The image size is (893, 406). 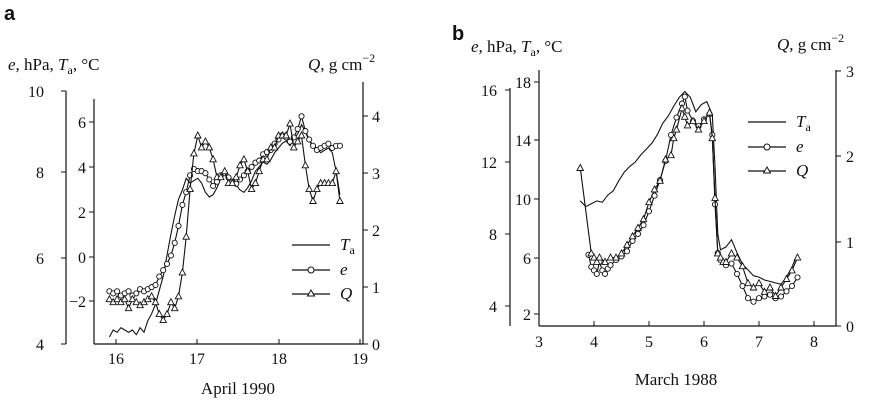 I want to click on series-line-q, so click(x=689, y=202).